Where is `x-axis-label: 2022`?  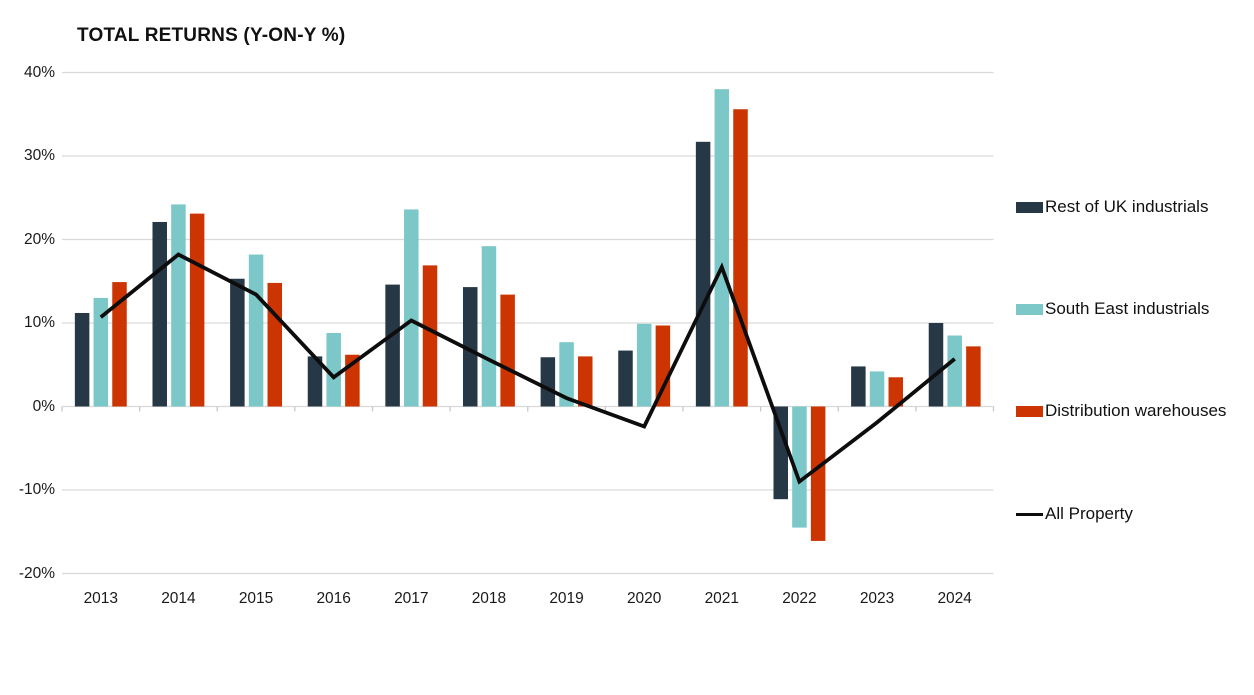
x-axis-label: 2022 is located at coordinates (799, 598).